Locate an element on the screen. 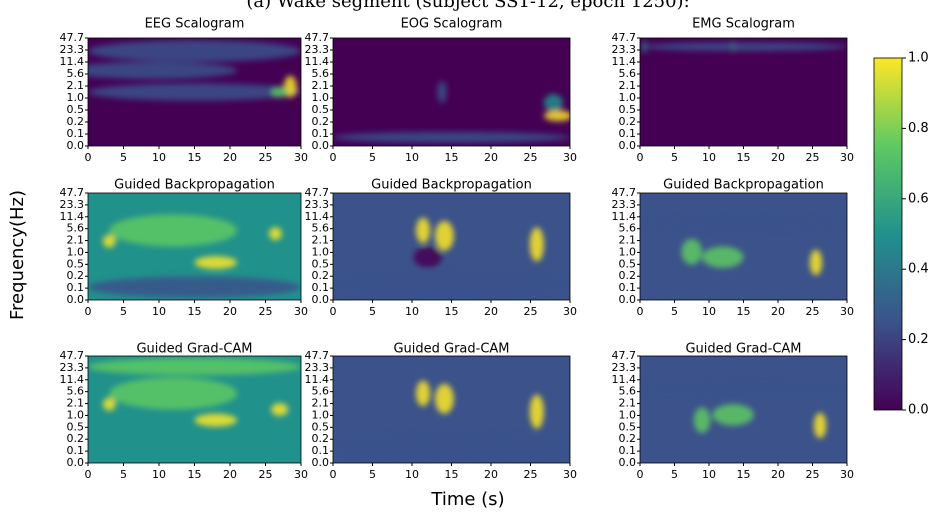 Image resolution: width=937 pixels, height=515 pixels. panel-title: EOG Scalogram is located at coordinates (452, 24).